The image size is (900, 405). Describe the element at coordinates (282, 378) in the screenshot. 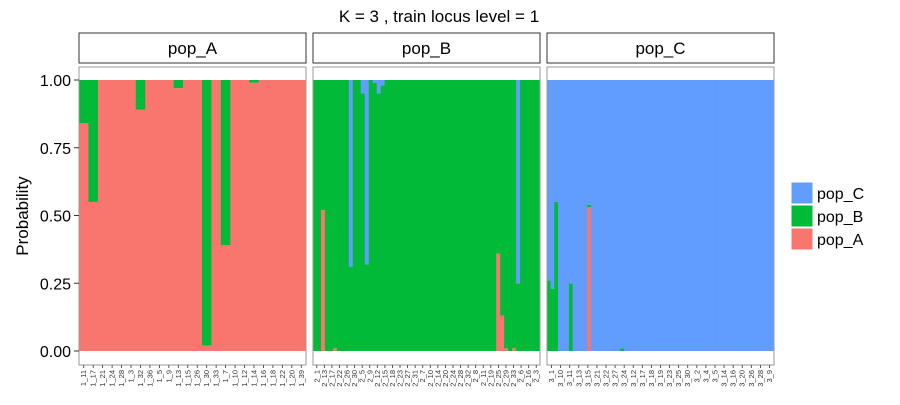

I see `x-tick-label: 1_22` at that location.